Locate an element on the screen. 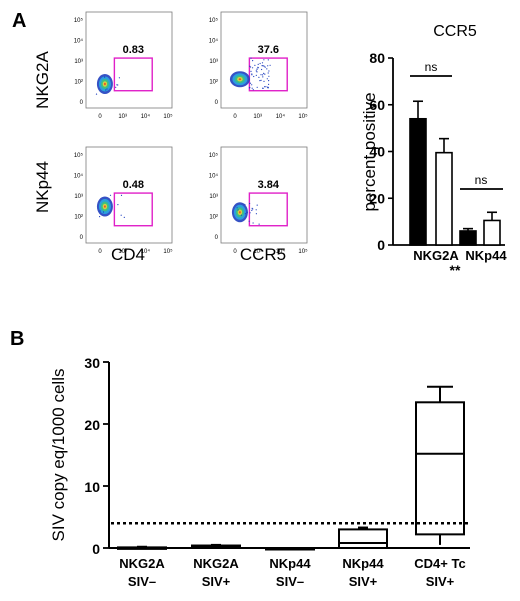 The height and width of the screenshot is (601, 520). box-y-tick-label: 0 is located at coordinates (96, 549).